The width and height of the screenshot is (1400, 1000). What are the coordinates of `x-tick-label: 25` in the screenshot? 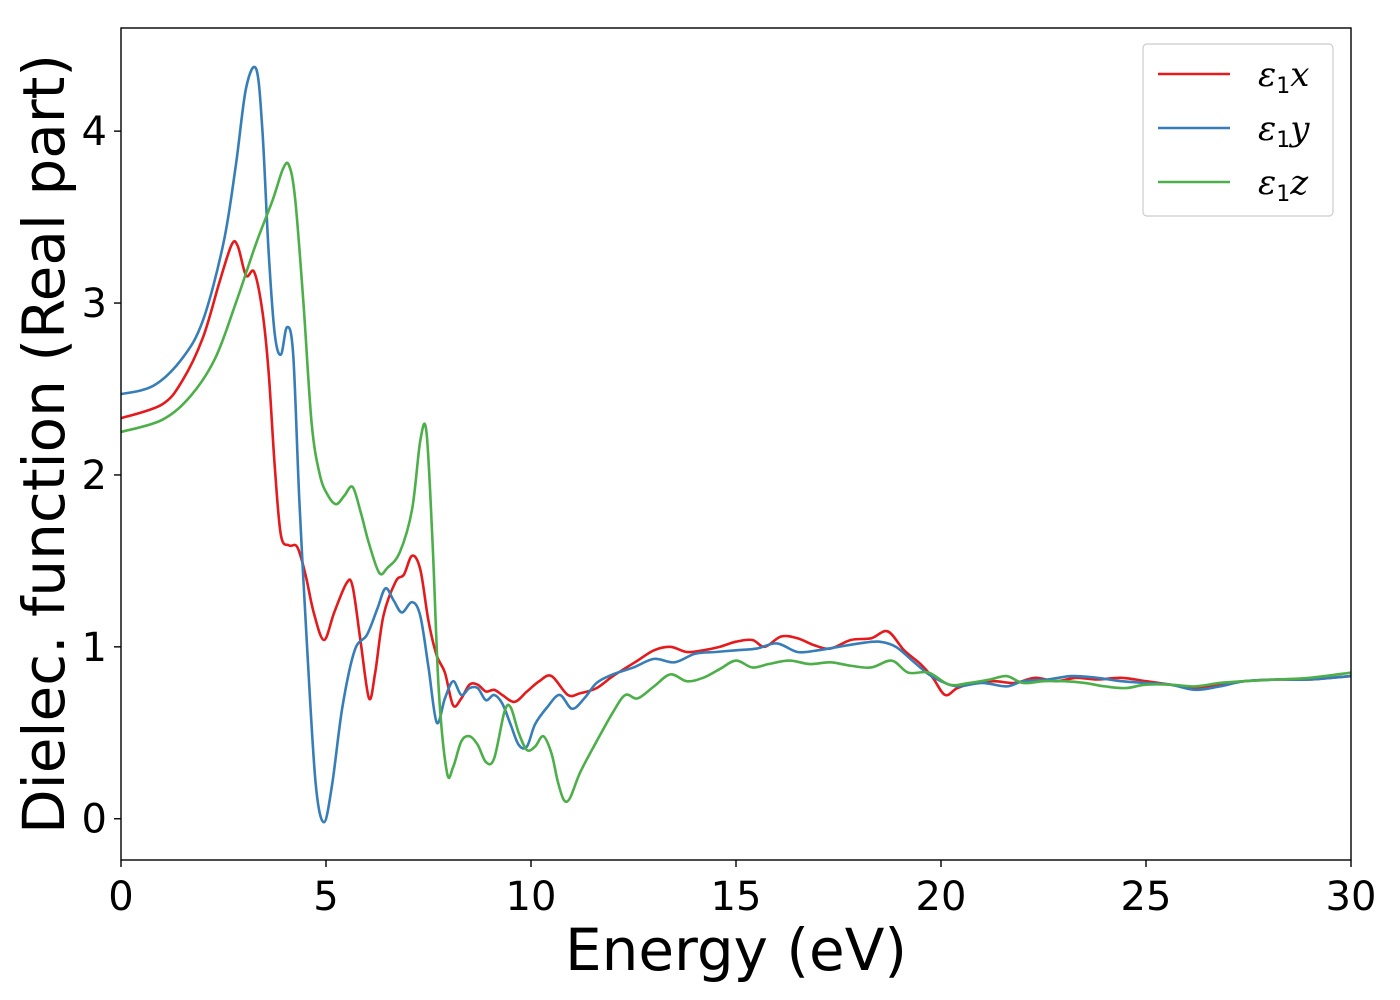 It's located at (1146, 897).